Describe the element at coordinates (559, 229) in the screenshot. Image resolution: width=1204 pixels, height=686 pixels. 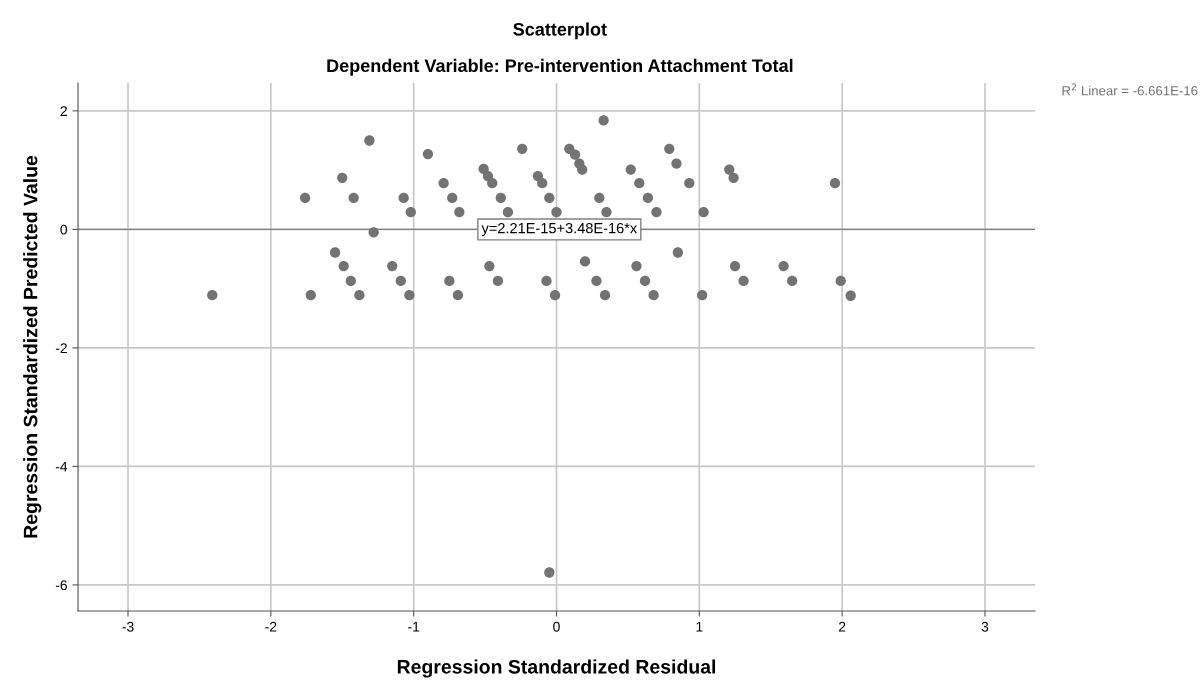
I see `annotation: y=2.21E-15+3.48E-16*x` at that location.